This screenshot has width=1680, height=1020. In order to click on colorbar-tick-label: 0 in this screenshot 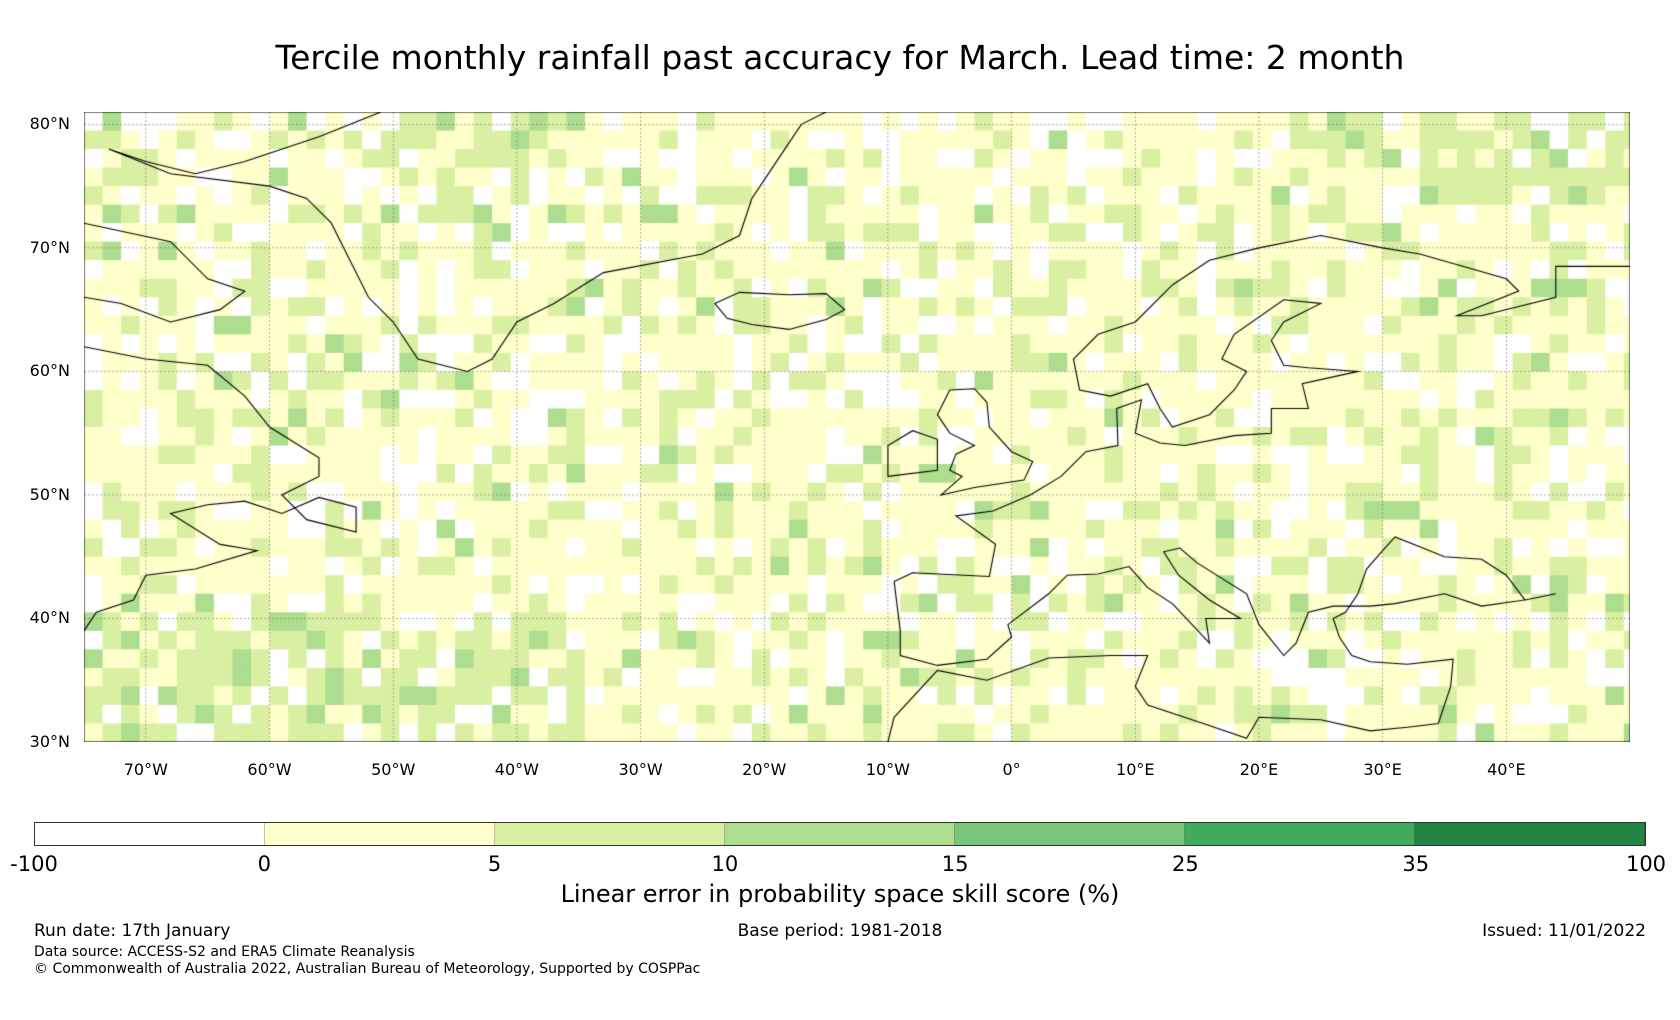, I will do `click(264, 864)`.